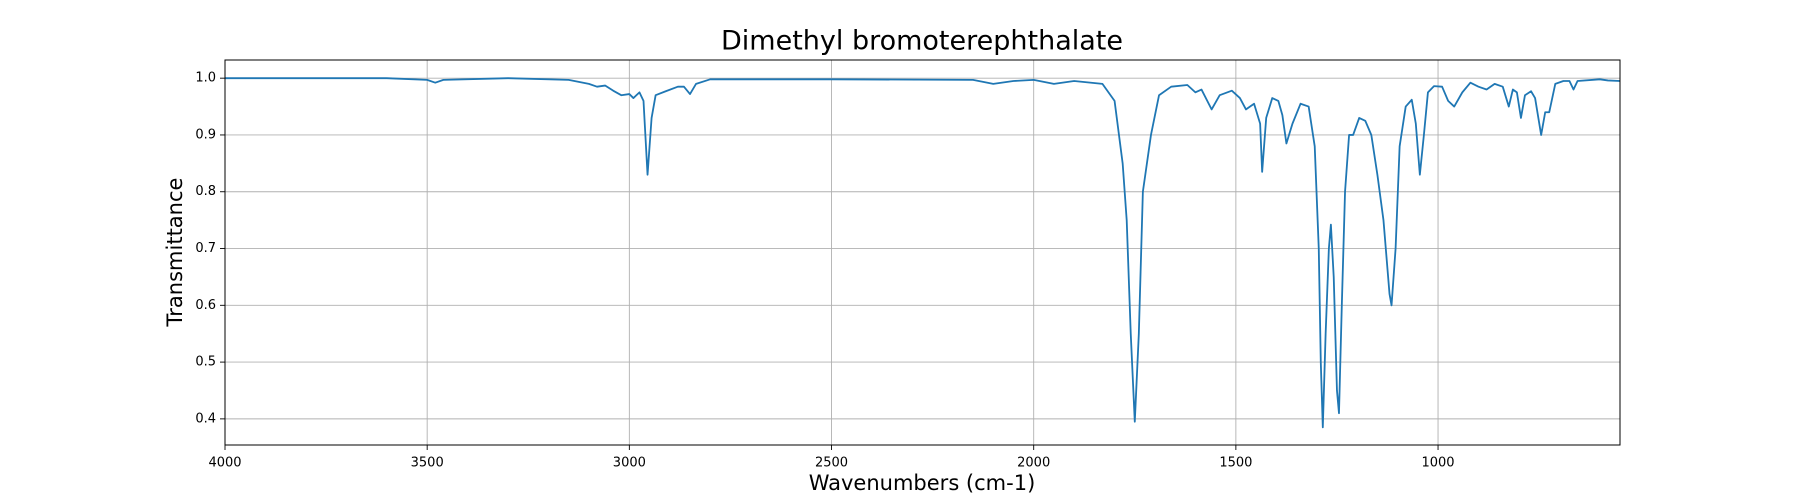 Image resolution: width=1800 pixels, height=500 pixels. I want to click on y-tick-label: 1.0, so click(205, 78).